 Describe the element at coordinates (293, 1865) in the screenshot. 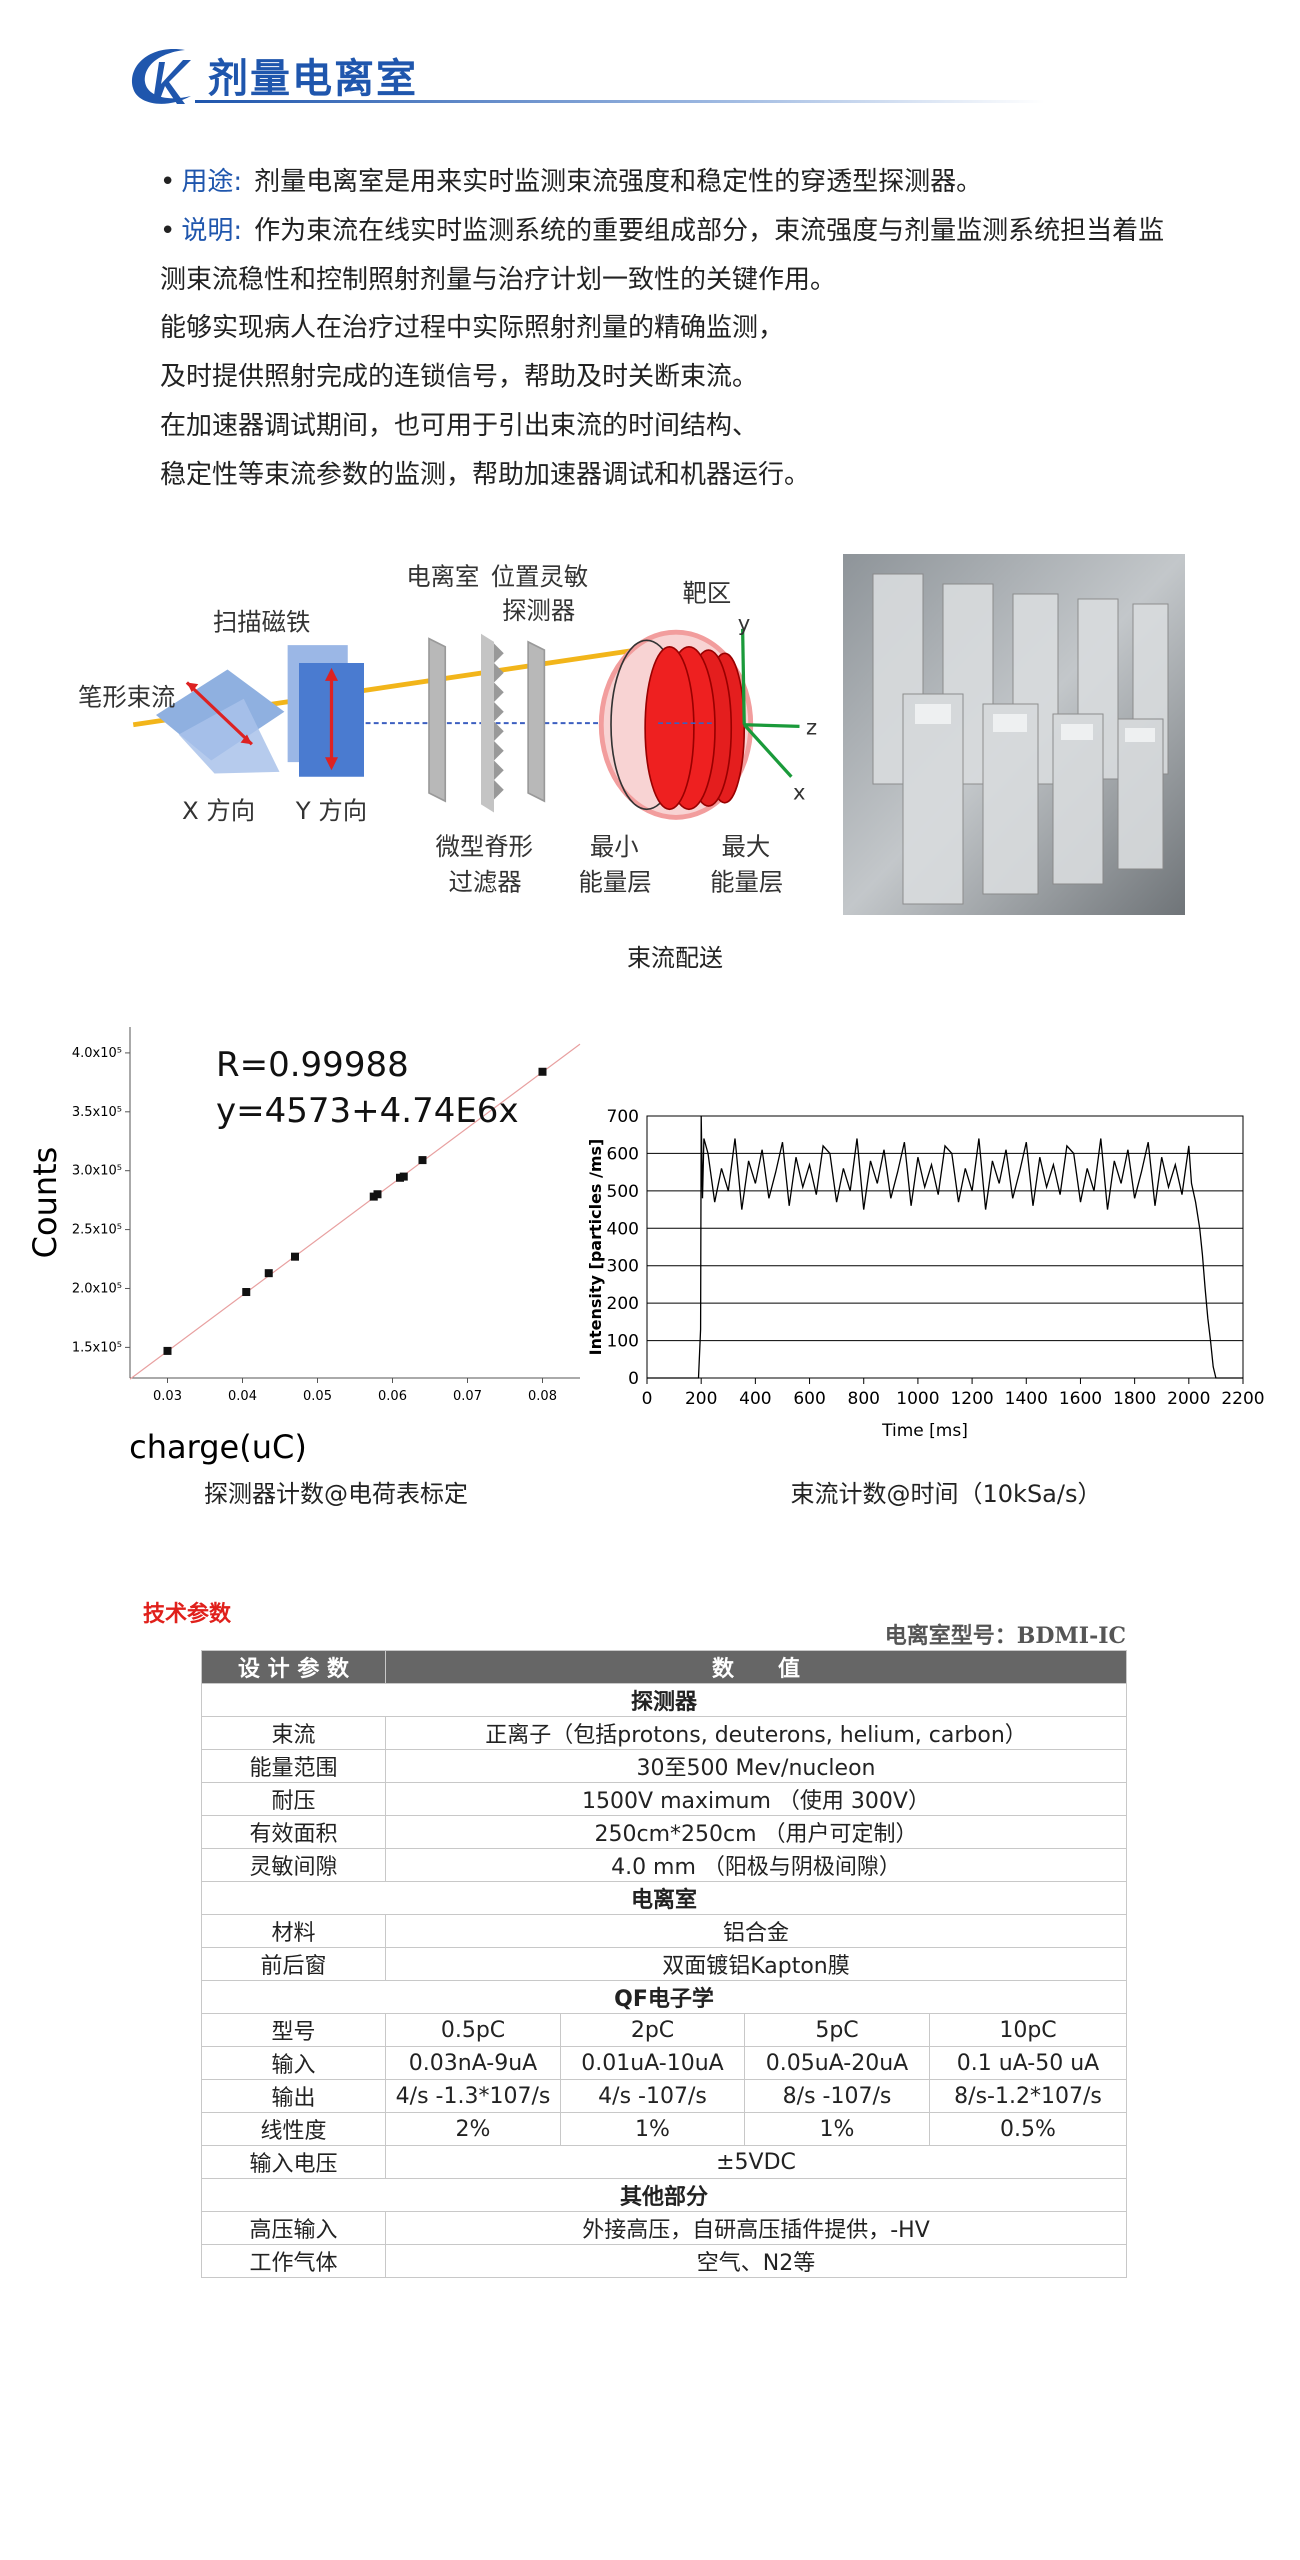

I see `table-cell: 灵敏间隙` at that location.